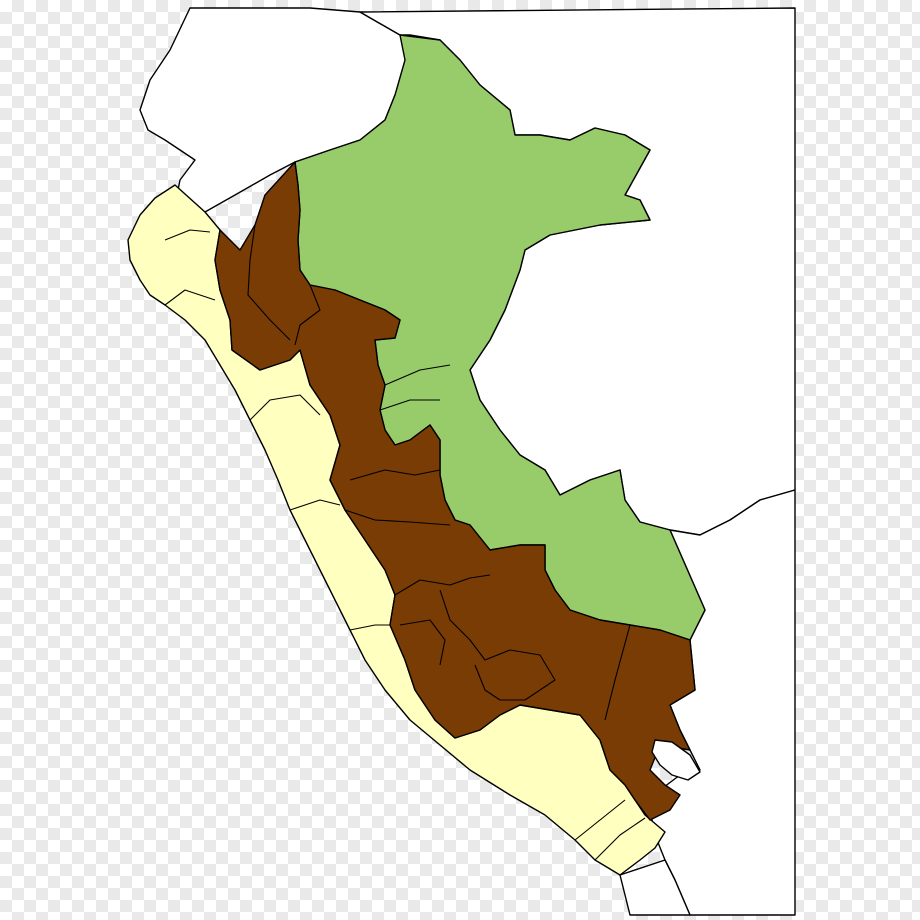  Describe the element at coordinates (676, 760) in the screenshot. I see `lake` at that location.